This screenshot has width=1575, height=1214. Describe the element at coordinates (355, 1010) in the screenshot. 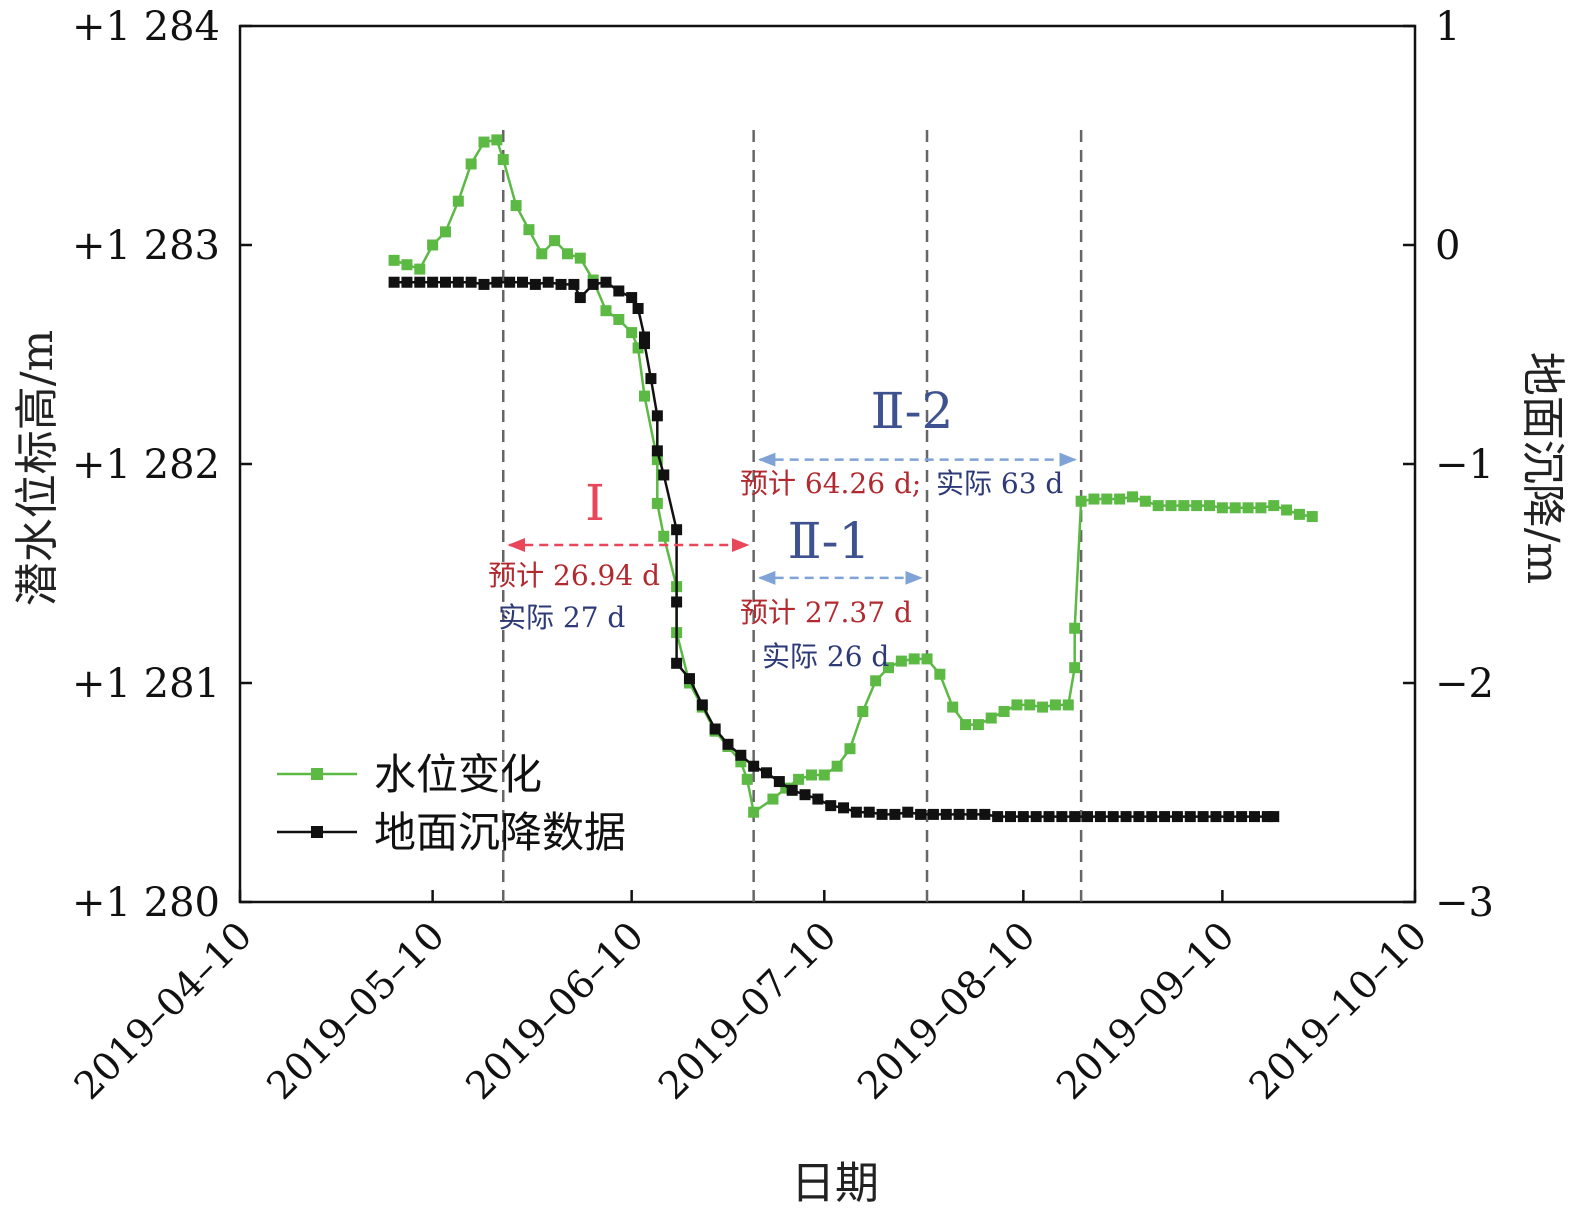

I see `x-tick-label: 2019–05–10` at that location.